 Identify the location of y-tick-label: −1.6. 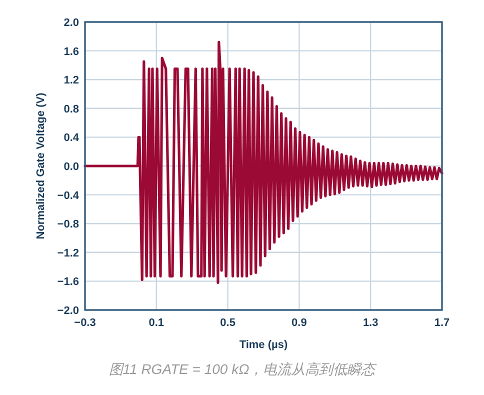
(68, 282).